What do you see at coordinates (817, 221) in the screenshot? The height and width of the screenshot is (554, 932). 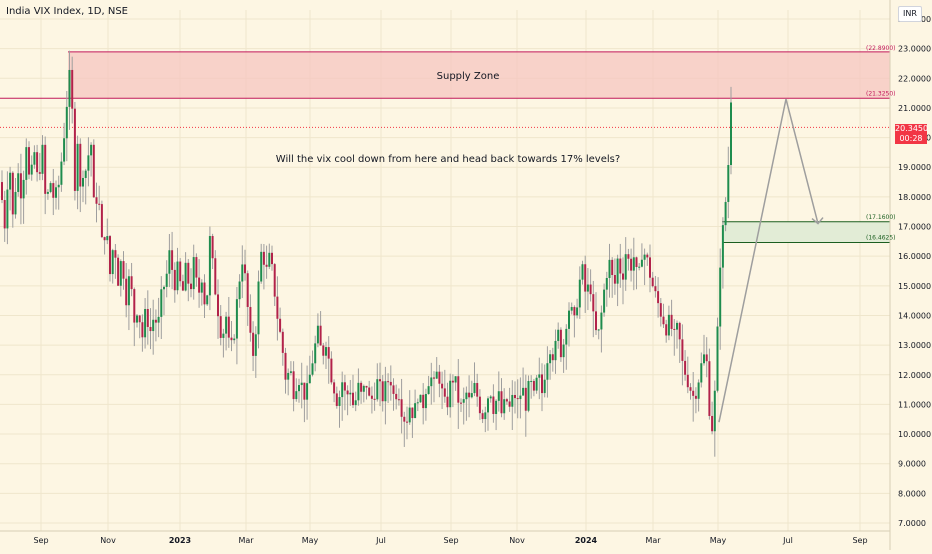 I see `projection-arrowhead` at bounding box center [817, 221].